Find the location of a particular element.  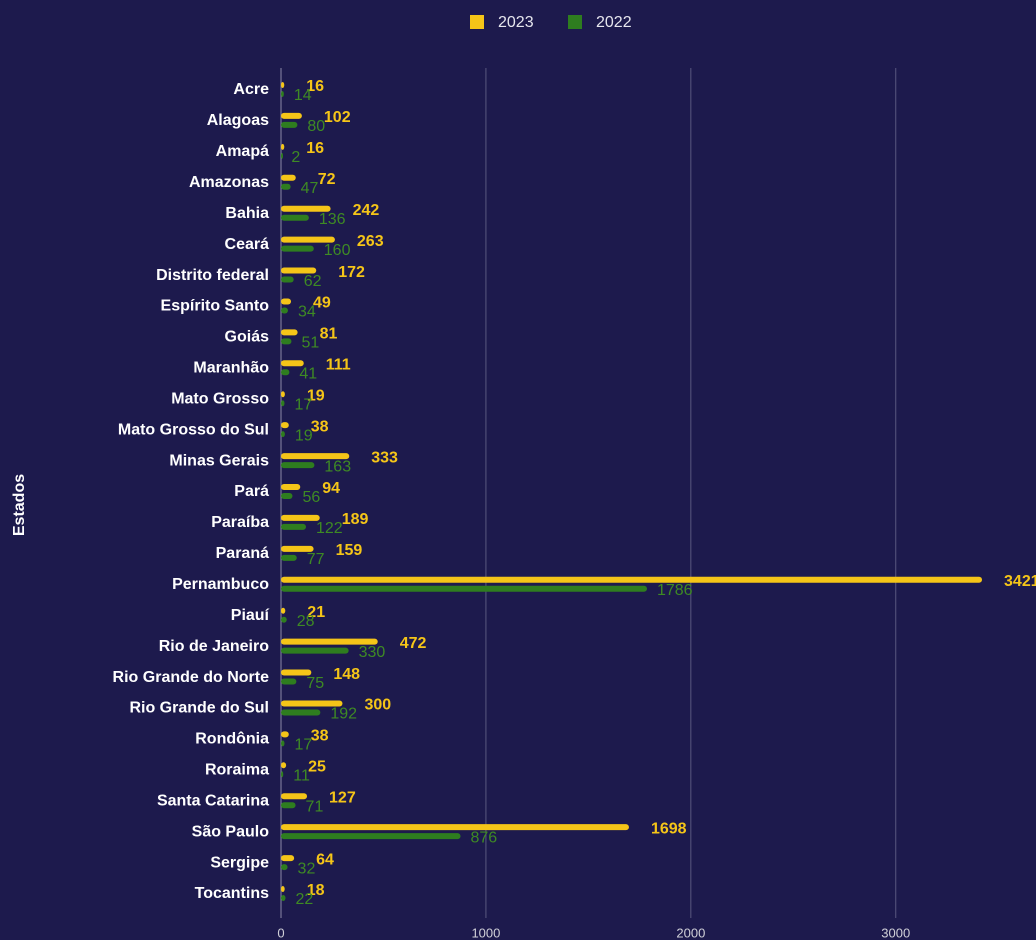

x-tick-label: 3000 is located at coordinates (895, 932).